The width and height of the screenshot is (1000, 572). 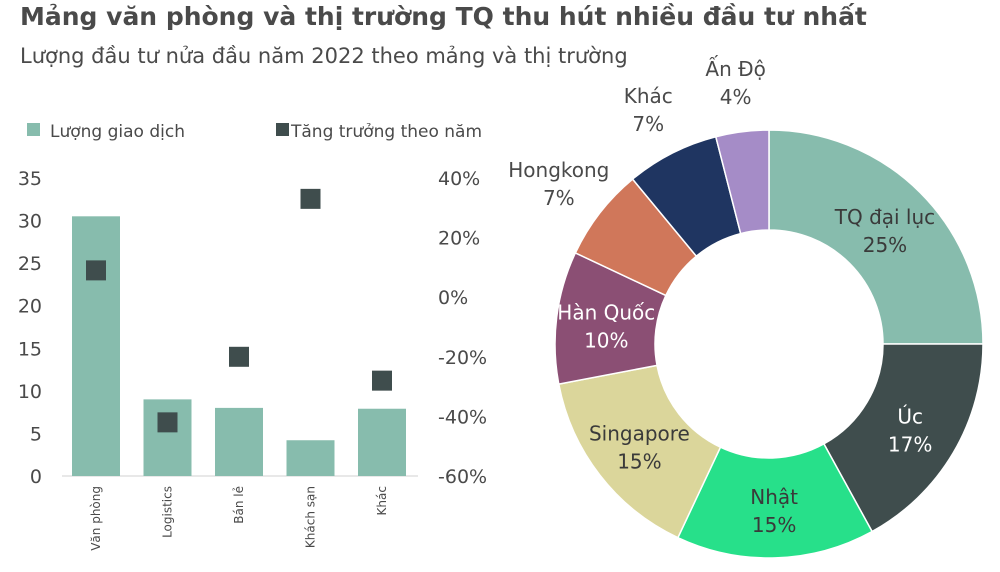 What do you see at coordinates (774, 497) in the screenshot?
I see `slice-label: Nhật` at bounding box center [774, 497].